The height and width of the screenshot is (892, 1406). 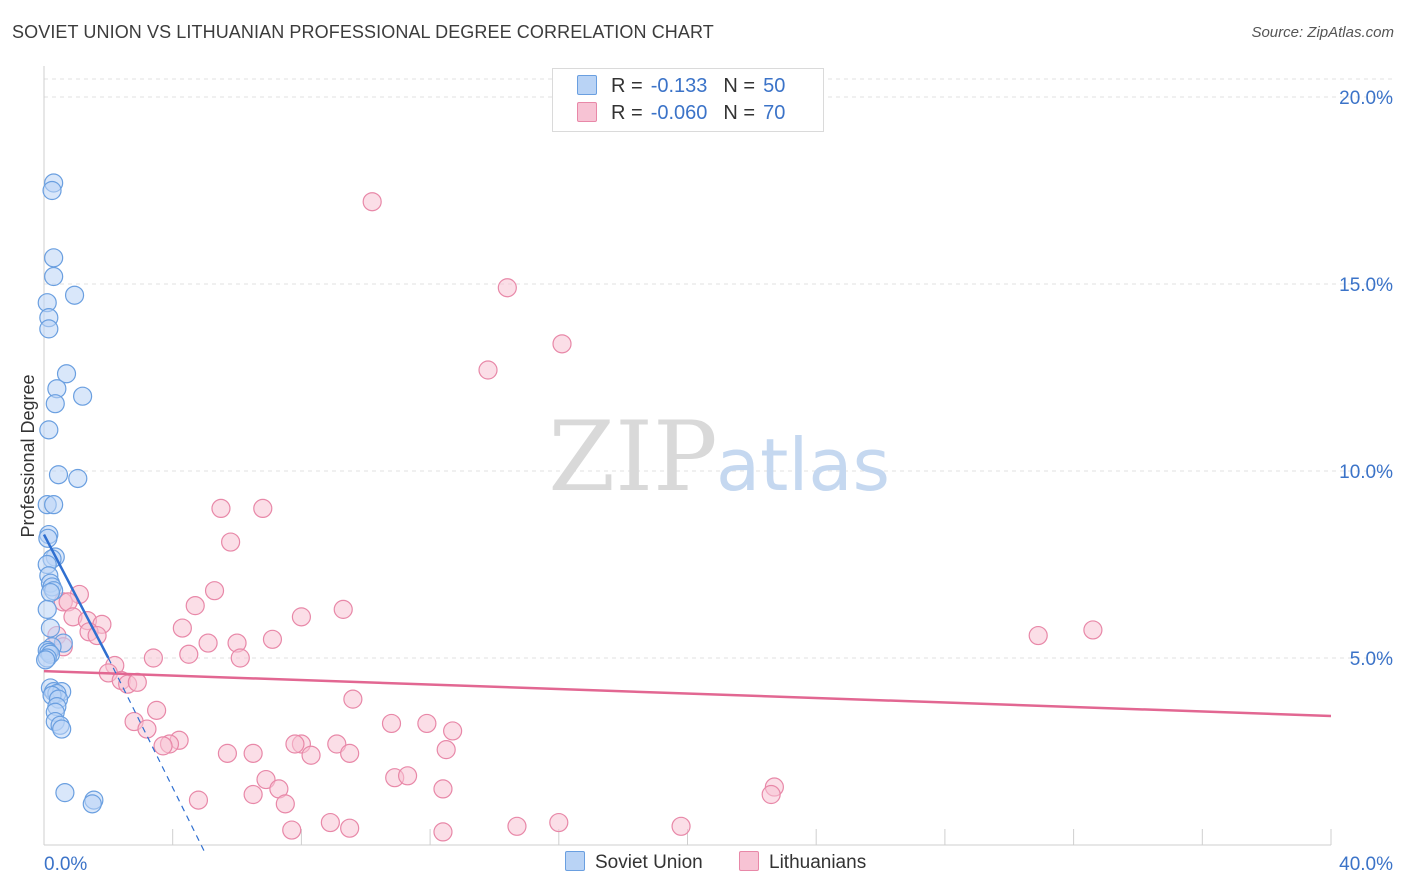 I want to click on y-tick-label: 10.0%, so click(x=1366, y=472).